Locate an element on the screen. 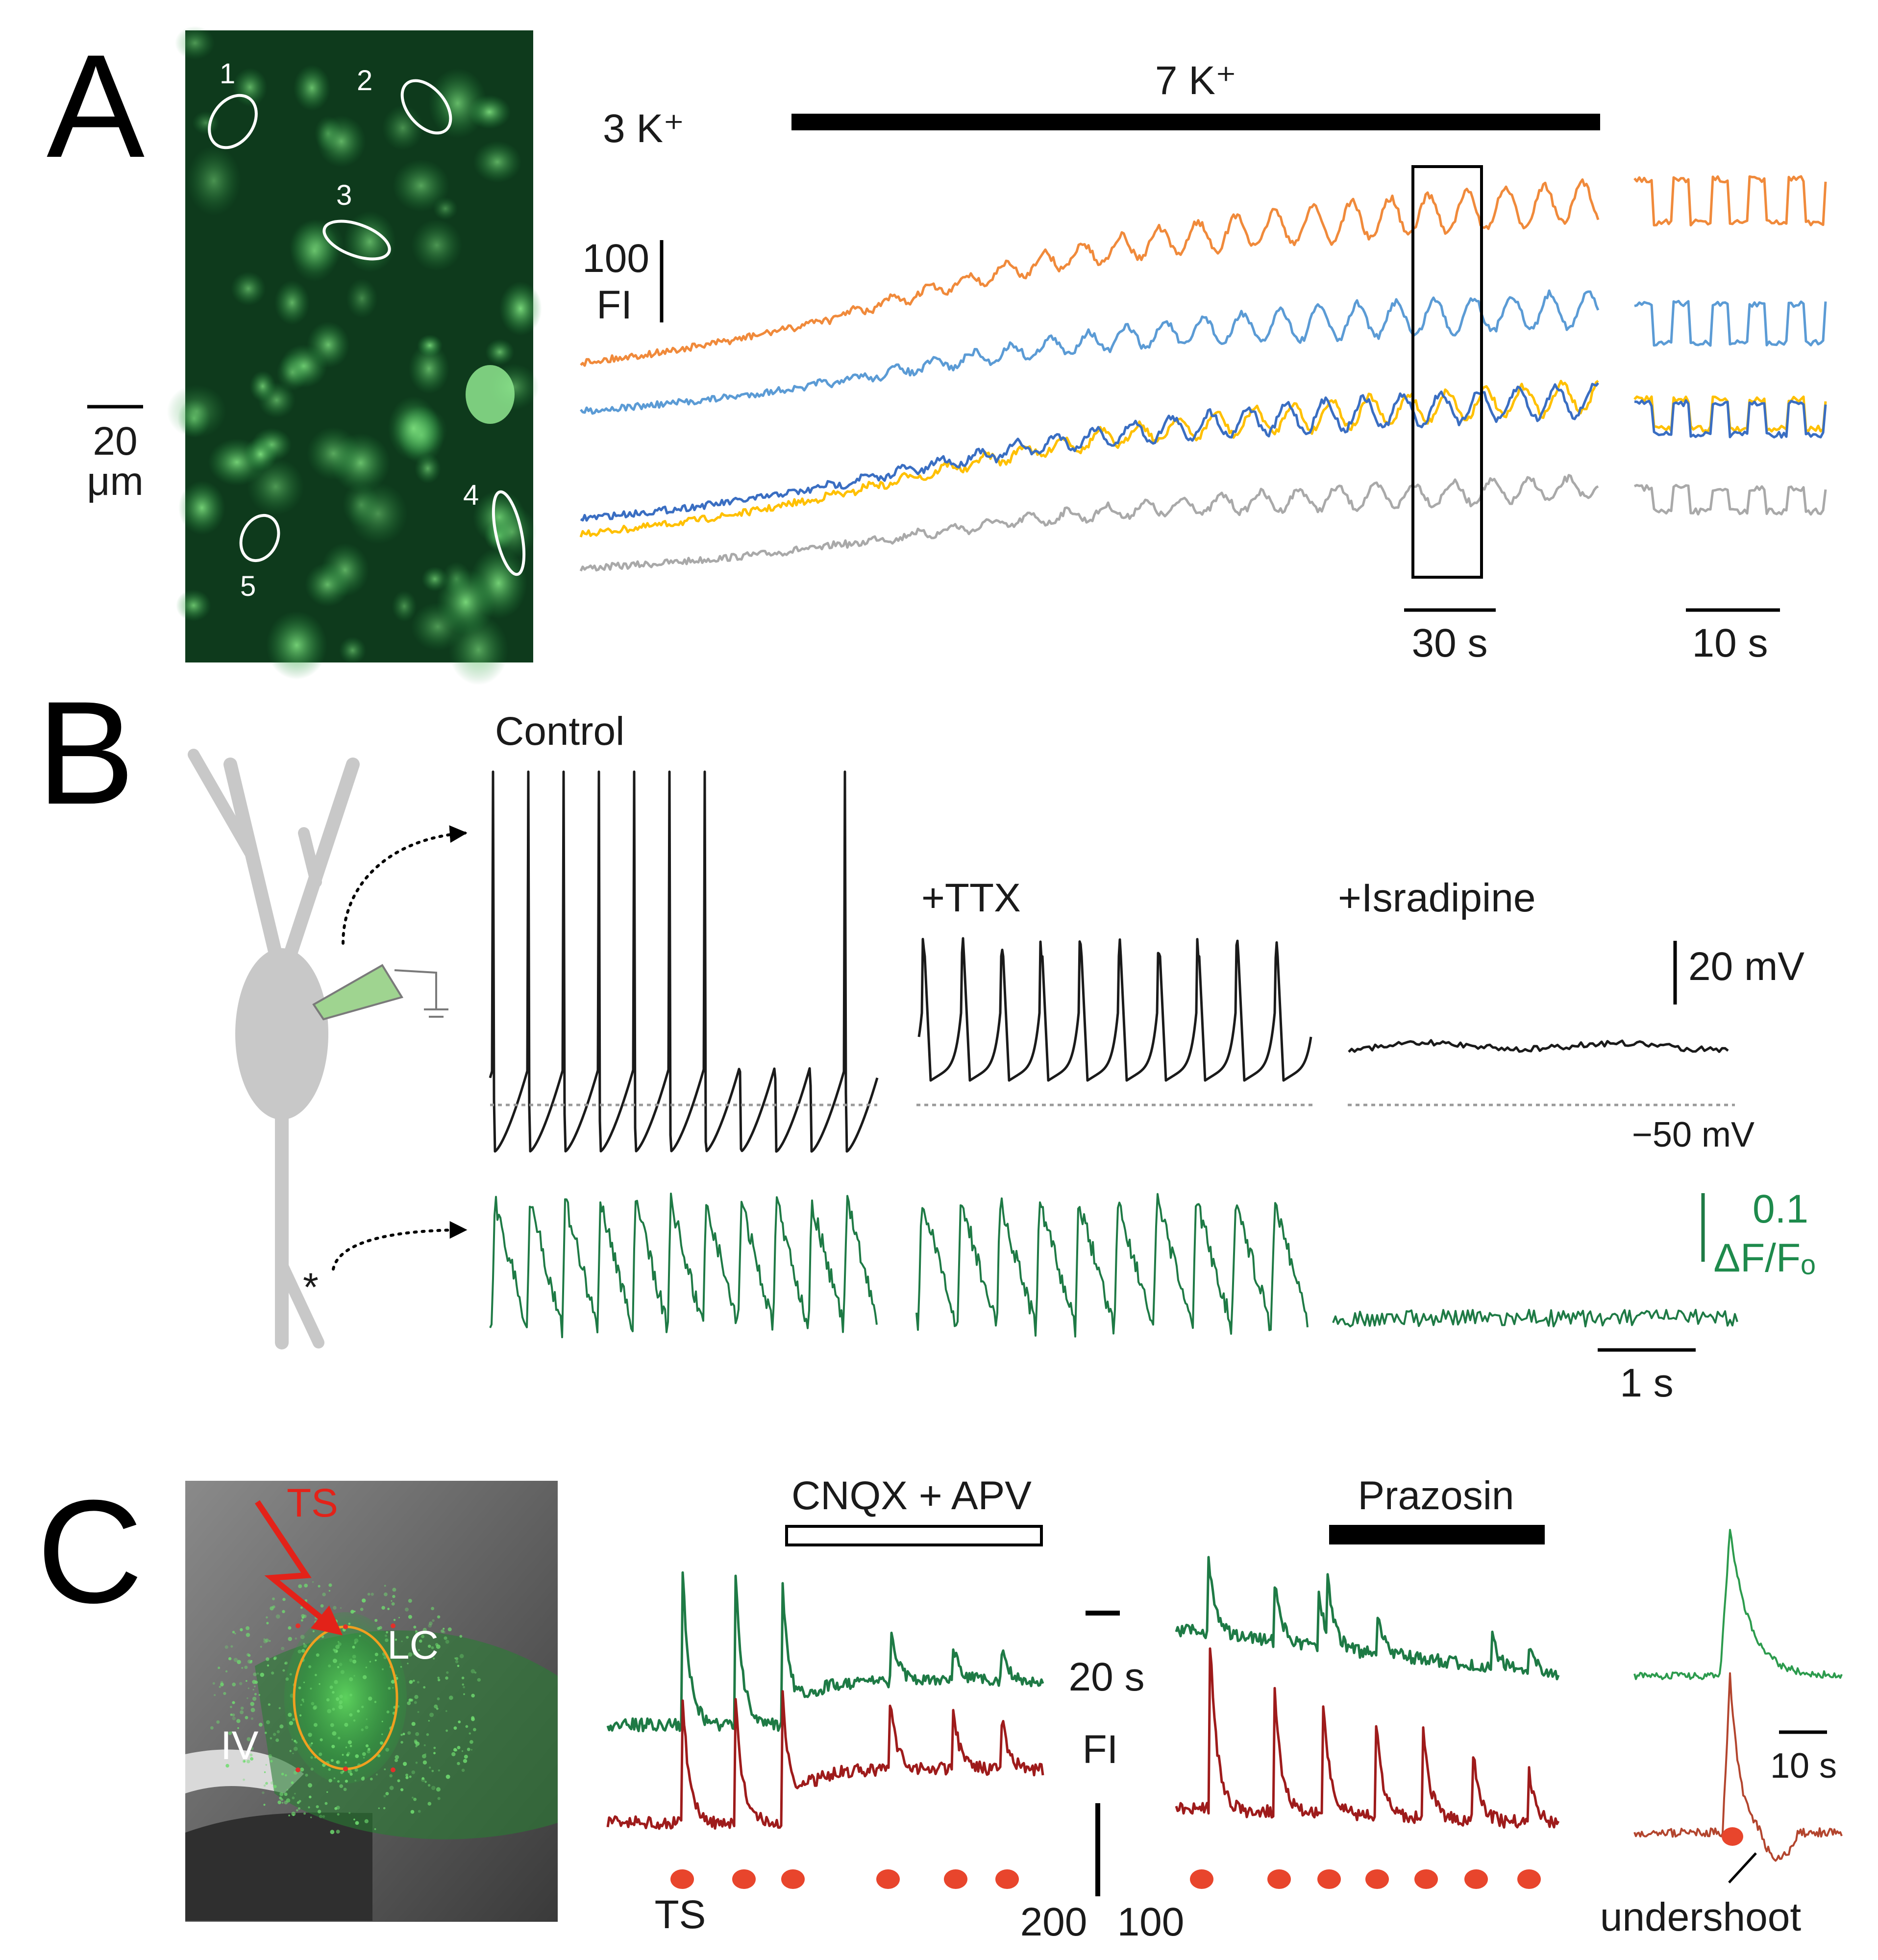 The width and height of the screenshot is (1878, 1960). lc-calcium-traces is located at coordinates (1083, 1693).